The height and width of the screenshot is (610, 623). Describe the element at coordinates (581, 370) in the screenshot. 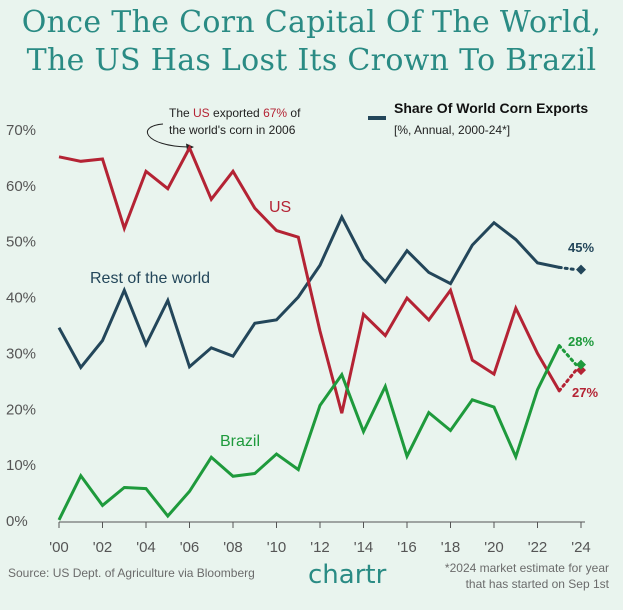

I see `estimate-marker-us` at that location.